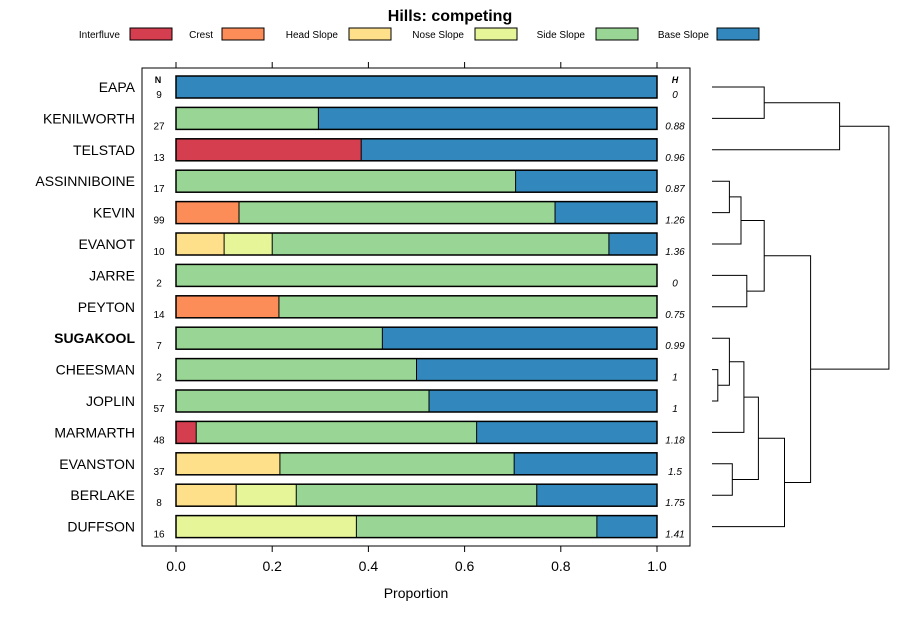 Image resolution: width=900 pixels, height=620 pixels. What do you see at coordinates (675, 472) in the screenshot?
I see `h-value-evanston: 1.5` at bounding box center [675, 472].